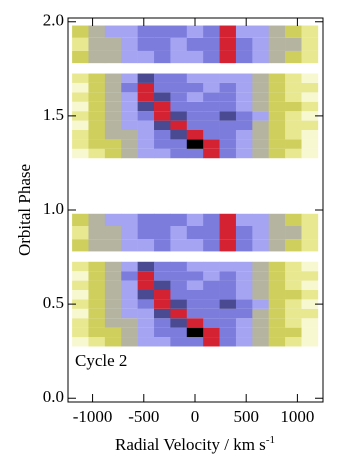 The image size is (359, 468). Describe the element at coordinates (246, 416) in the screenshot. I see `x-tick-label: 500` at that location.